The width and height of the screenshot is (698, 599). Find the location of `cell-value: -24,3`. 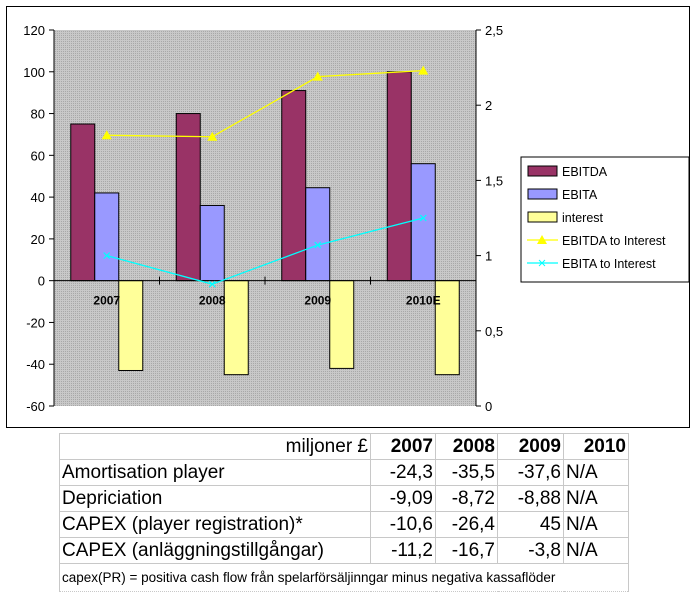

cell-value: -24,3 is located at coordinates (403, 472).